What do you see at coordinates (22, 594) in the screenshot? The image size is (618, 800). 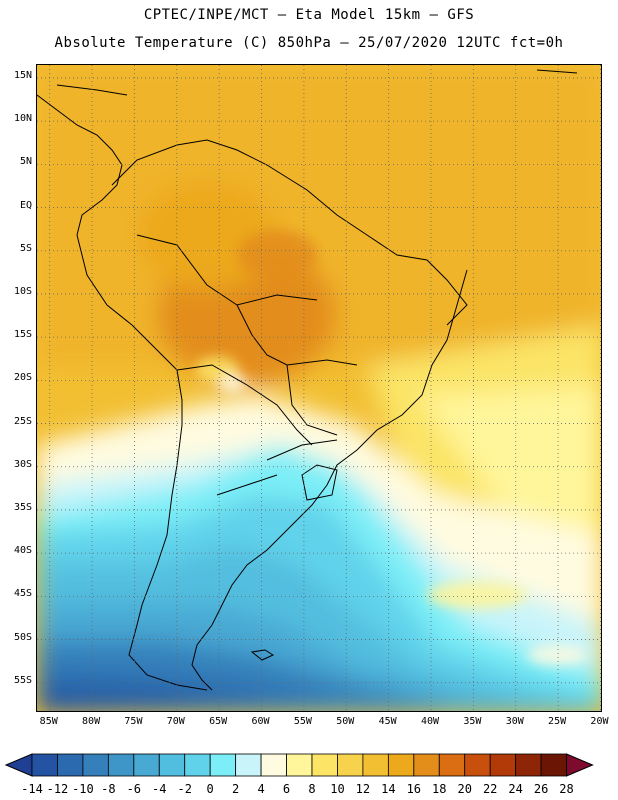 I see `lat-label: 45S` at bounding box center [22, 594].